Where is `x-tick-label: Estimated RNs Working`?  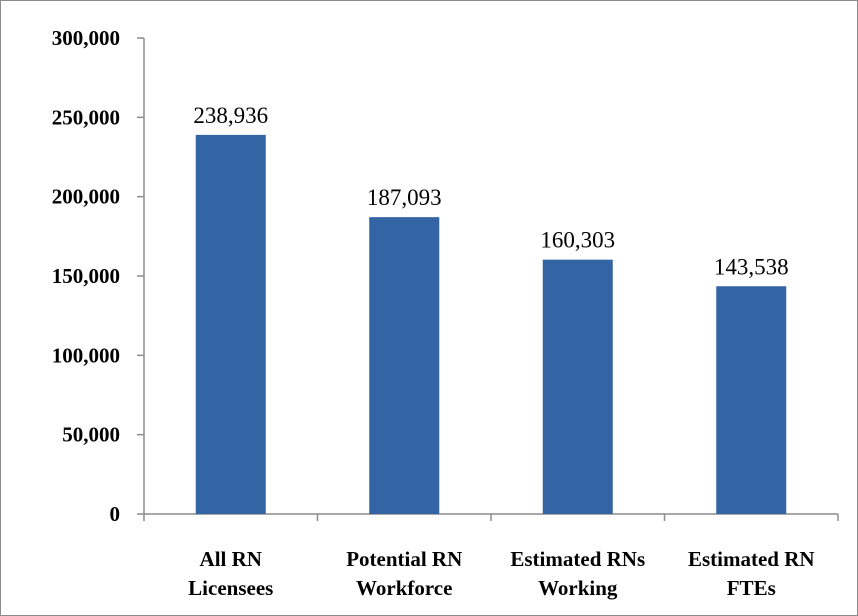
x-tick-label: Estimated RNs Working is located at coordinates (577, 573).